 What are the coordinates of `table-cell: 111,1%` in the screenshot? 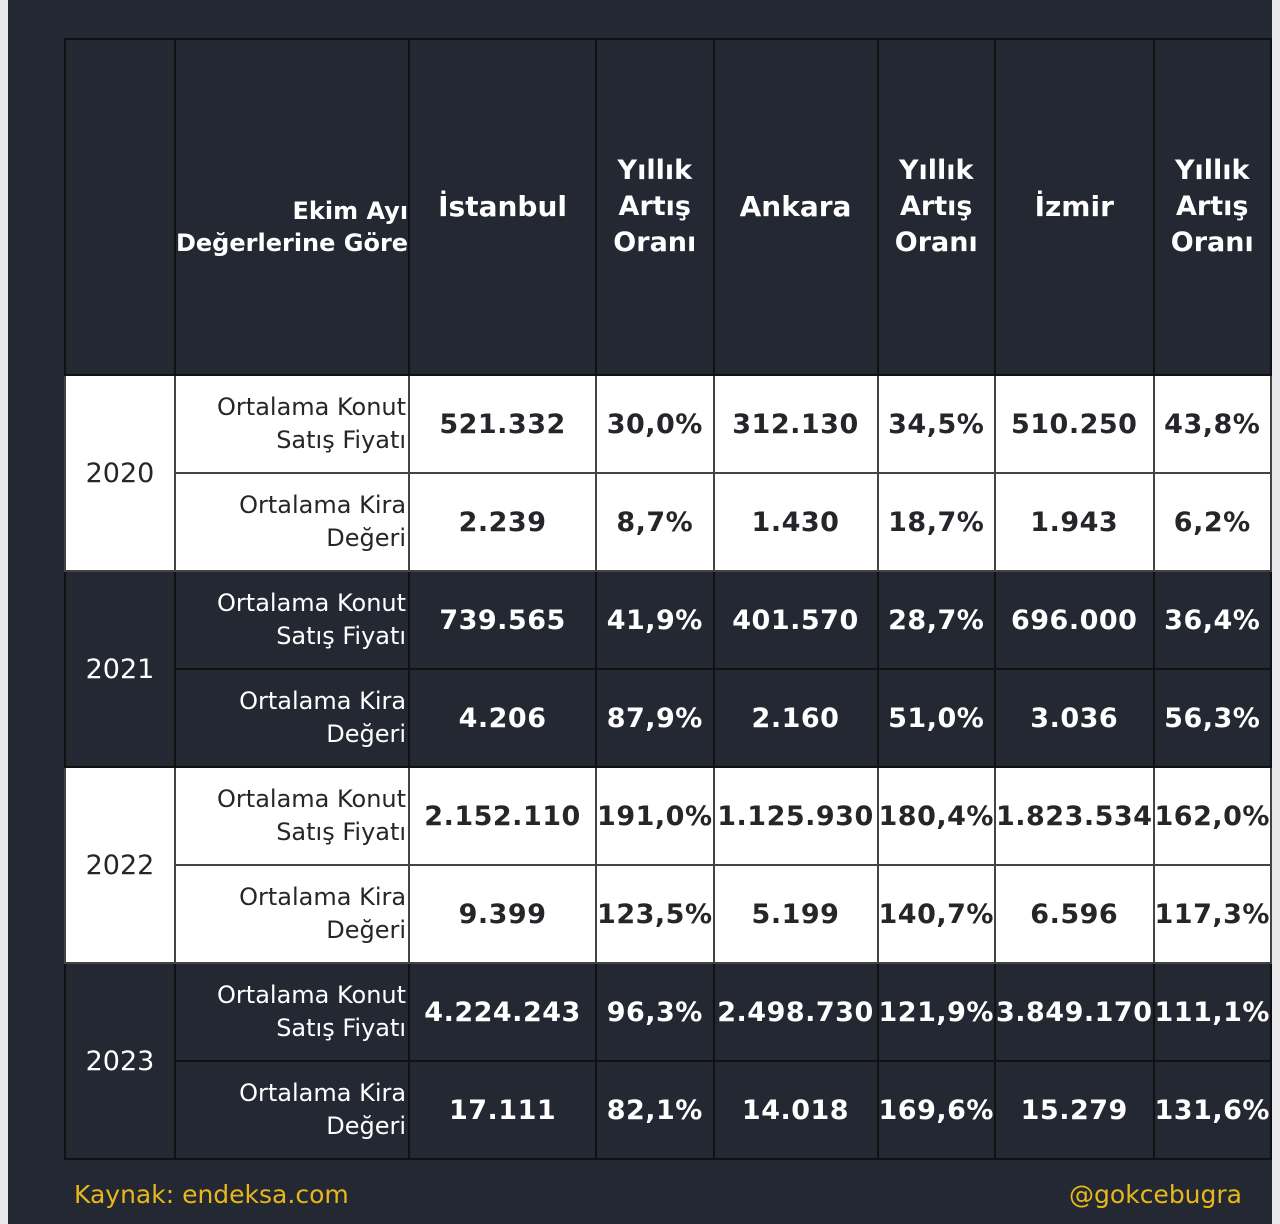 It's located at (1212, 1012).